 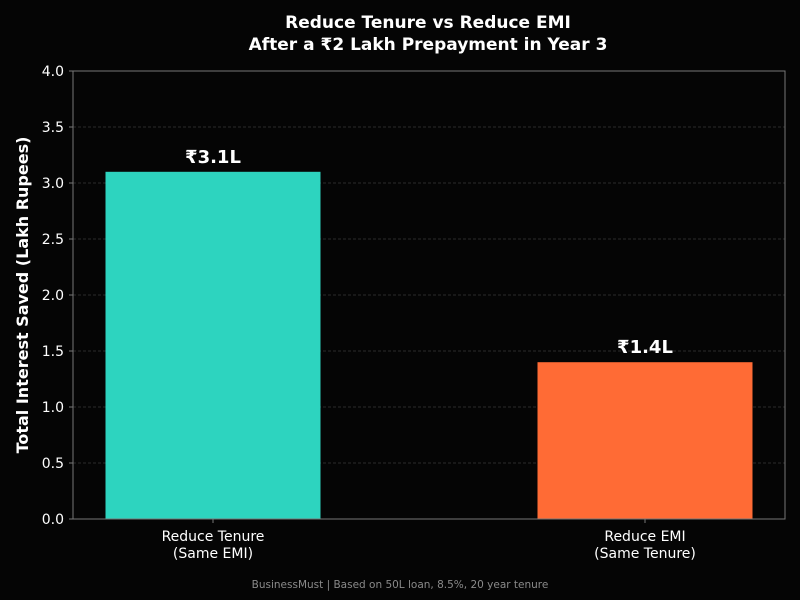 I want to click on y-tick-label: 0.5, so click(x=53, y=464).